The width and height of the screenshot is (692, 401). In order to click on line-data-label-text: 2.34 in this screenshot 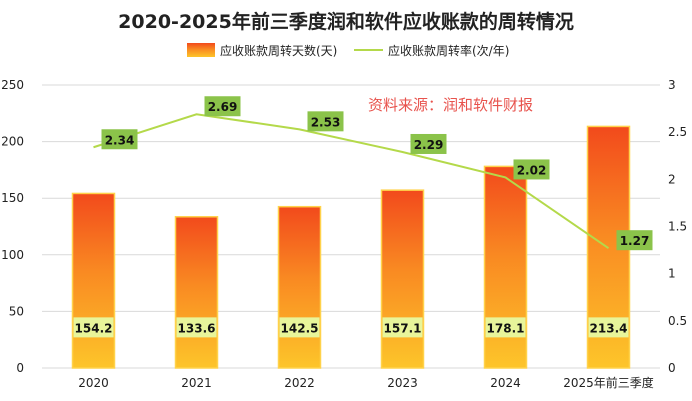, I will do `click(120, 140)`.